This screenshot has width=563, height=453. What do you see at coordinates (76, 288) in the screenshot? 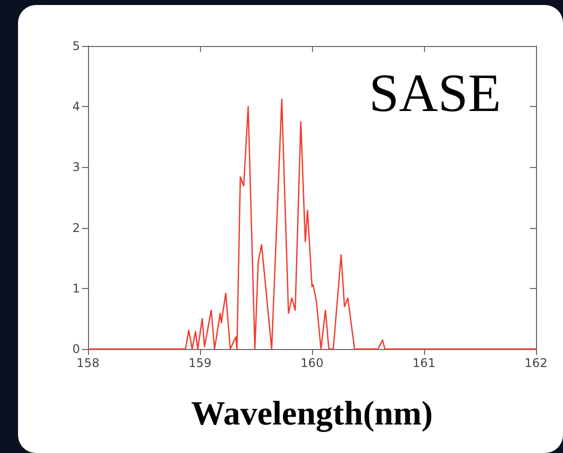
I see `y-tick-label: 1` at bounding box center [76, 288].